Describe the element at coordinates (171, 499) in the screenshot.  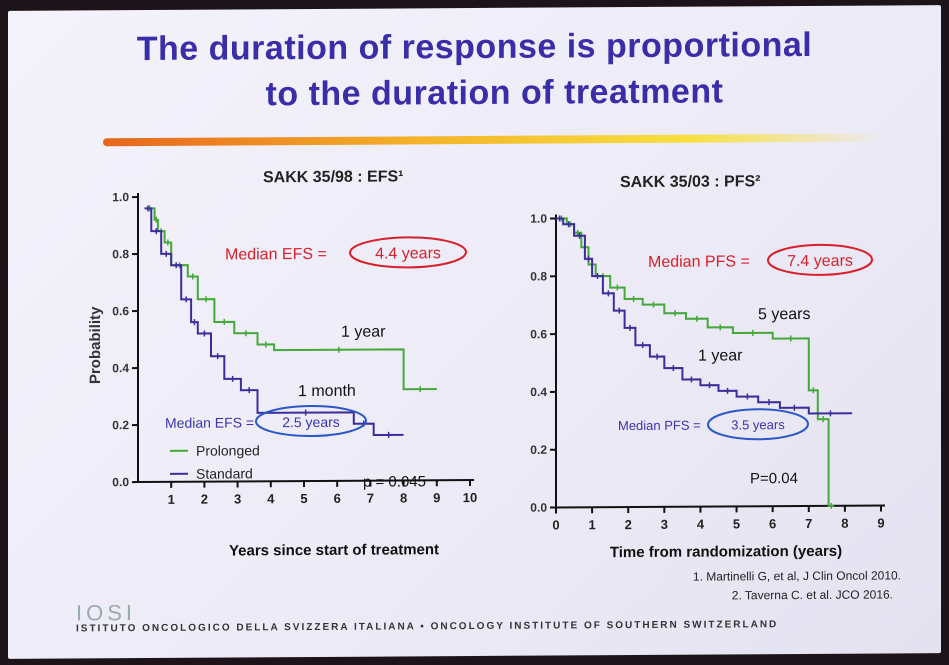
I see `efs-x-tick-label: 1` at that location.